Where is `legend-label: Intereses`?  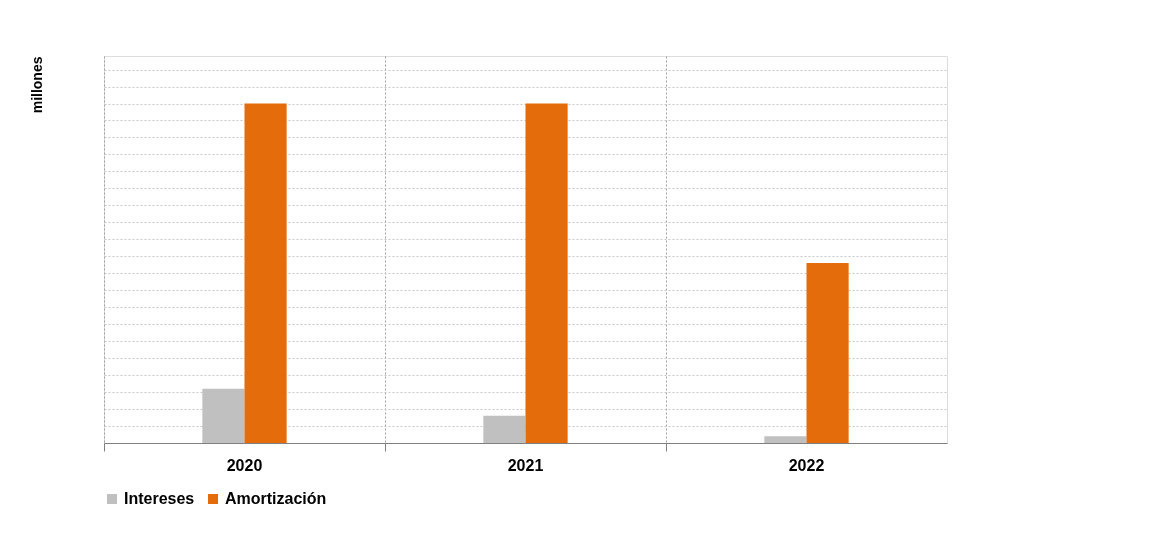 legend-label: Intereses is located at coordinates (159, 498).